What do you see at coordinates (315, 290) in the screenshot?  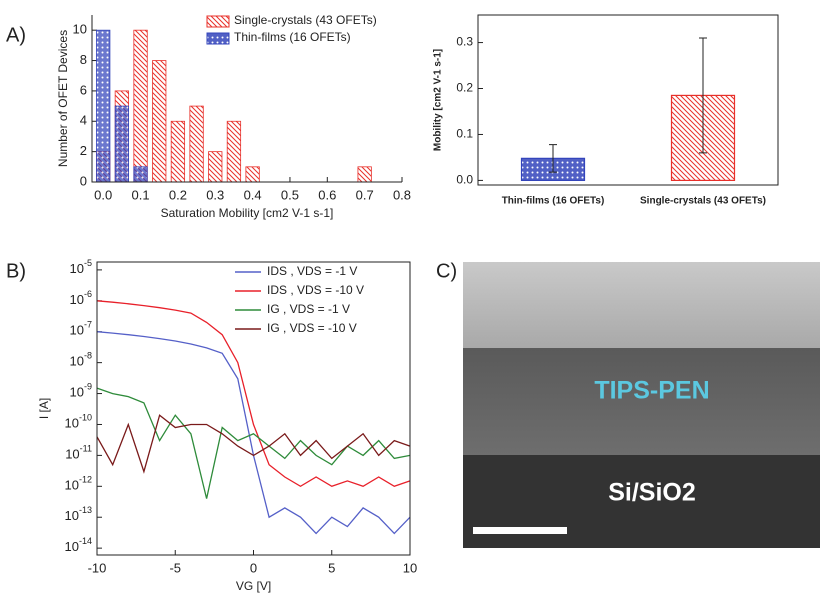 I see `legend-label: IDS , VDS = -10 V` at bounding box center [315, 290].